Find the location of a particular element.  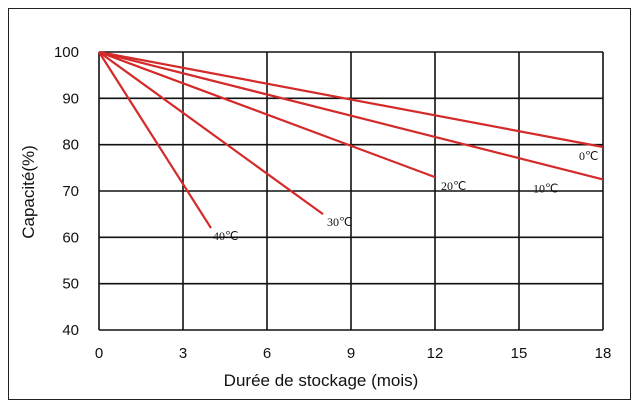

series-labels: 0℃ 10℃ 20℃ 30℃ 40℃ is located at coordinates (405, 196).